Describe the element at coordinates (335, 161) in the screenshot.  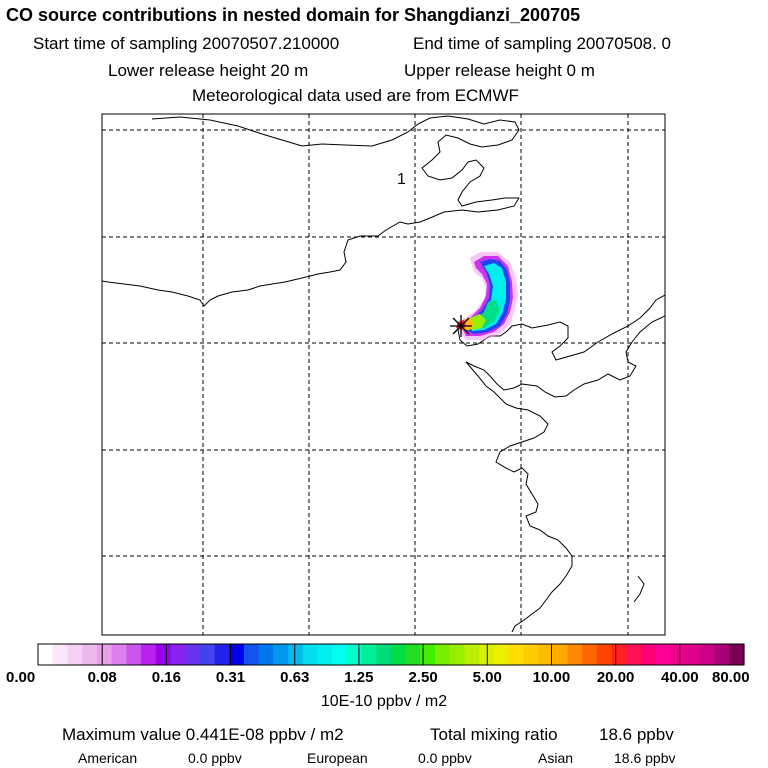
I see `boundary-north` at that location.